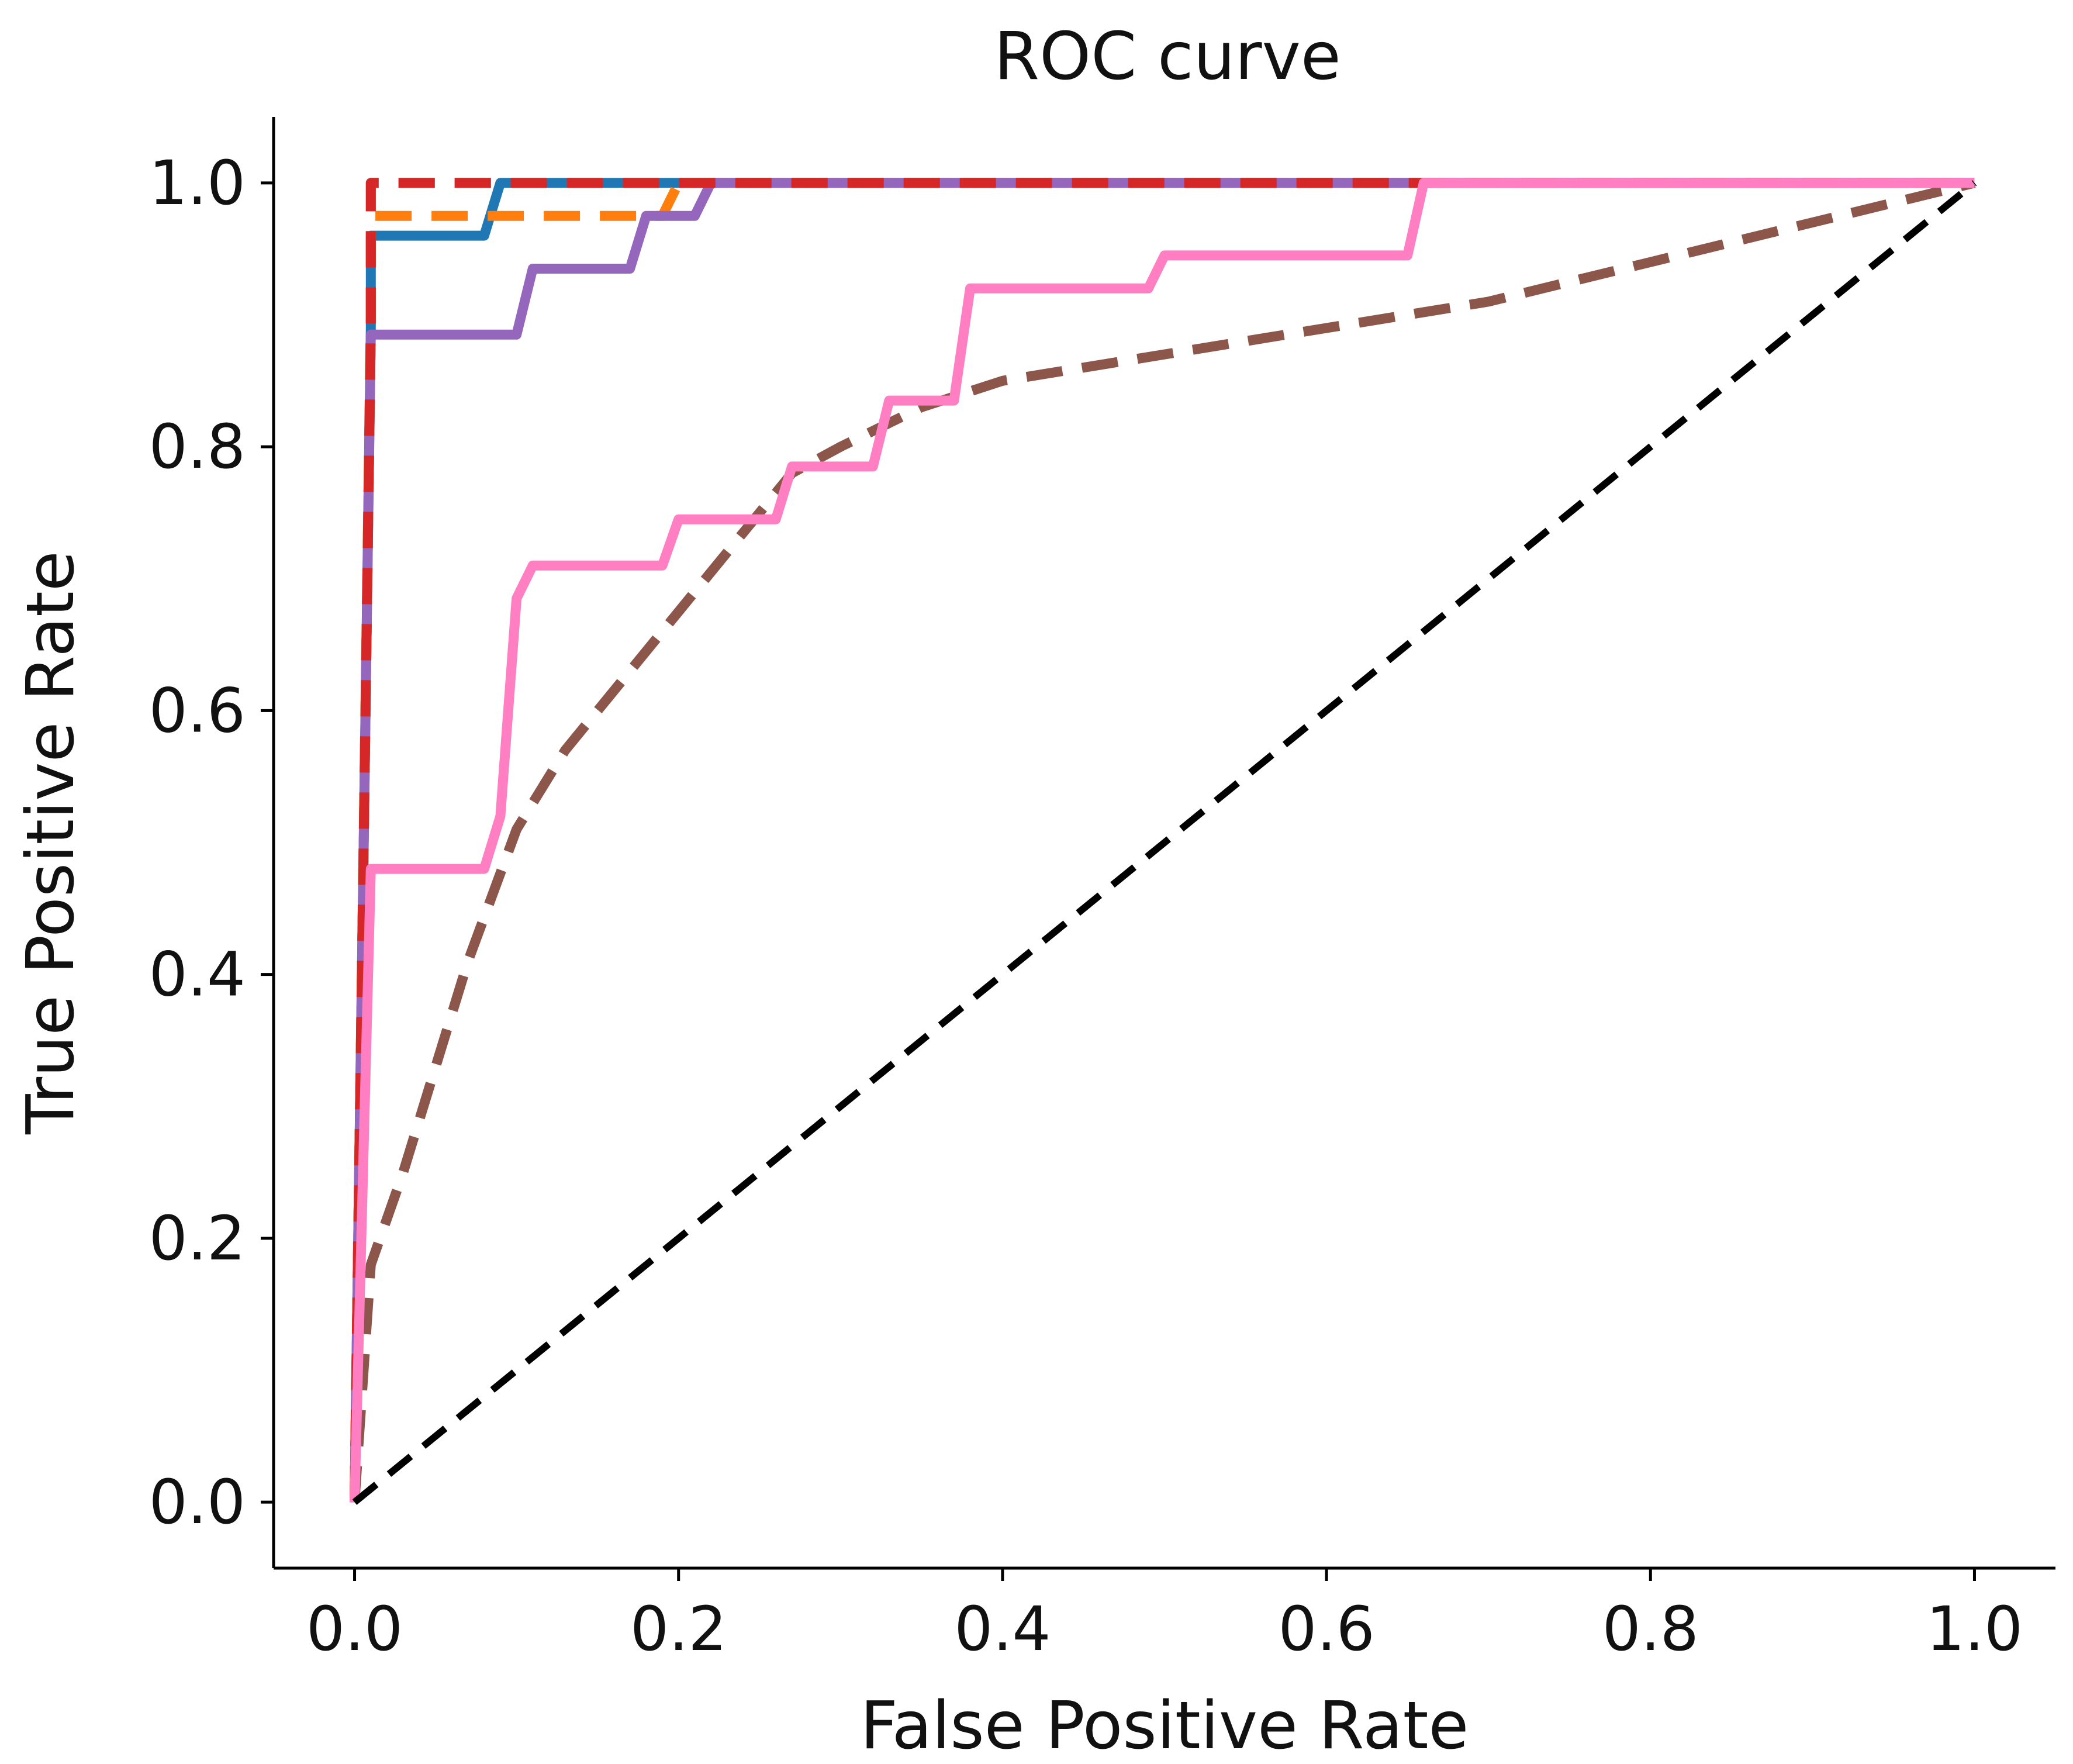  Describe the element at coordinates (1167, 57) in the screenshot. I see `chart-title: ROC curve` at that location.